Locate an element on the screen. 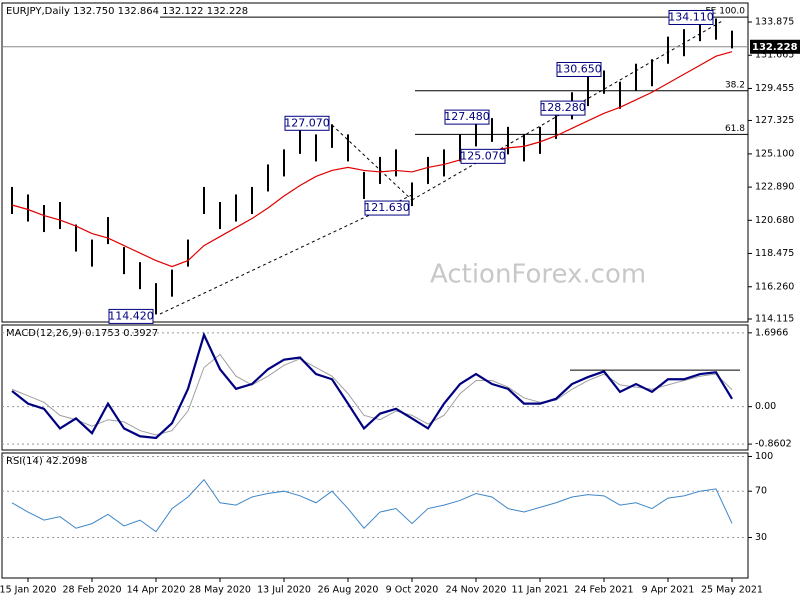 The width and height of the screenshot is (800, 600). y-tick-label: 0.00 is located at coordinates (765, 406).